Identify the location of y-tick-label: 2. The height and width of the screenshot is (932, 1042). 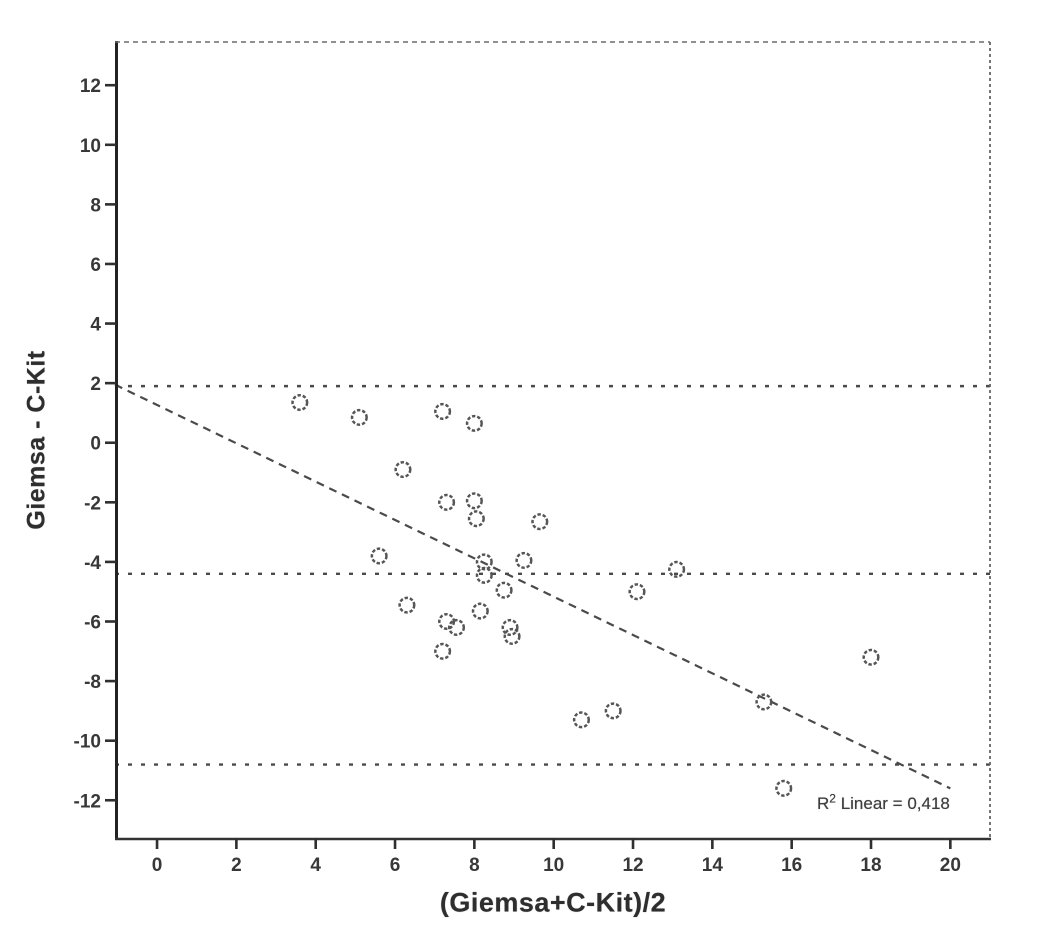
(95, 384).